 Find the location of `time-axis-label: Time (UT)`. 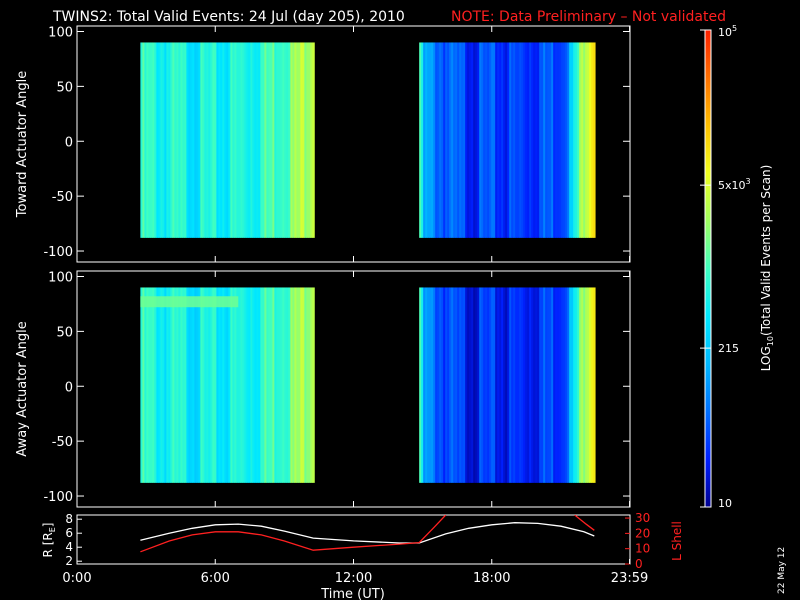

time-axis-label: Time (UT) is located at coordinates (352, 593).